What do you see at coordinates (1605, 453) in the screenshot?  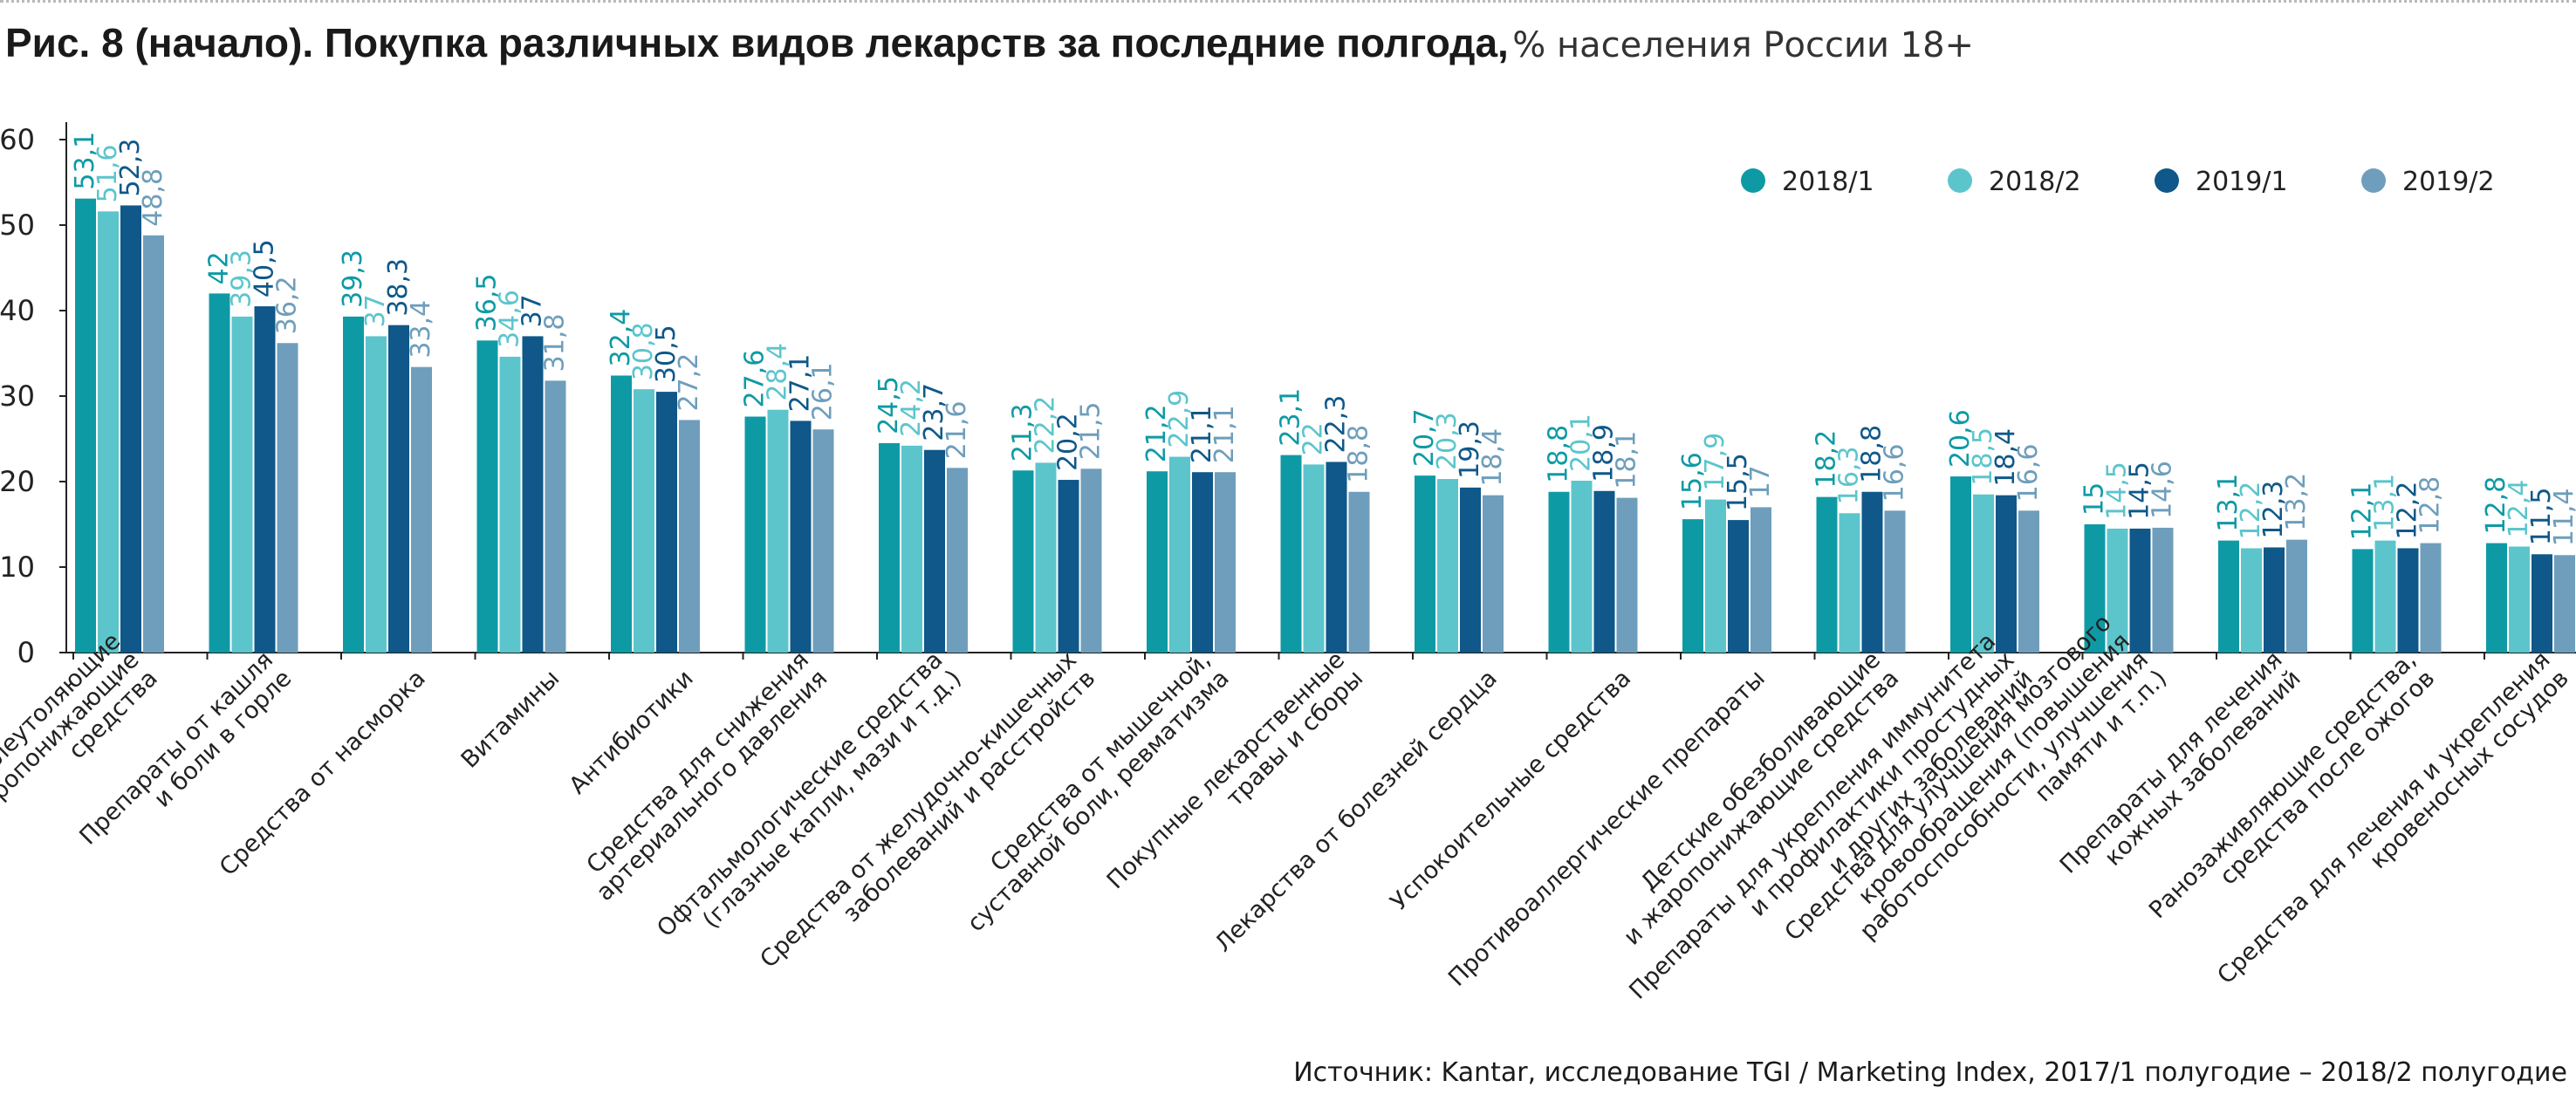 I see `bar-value-label: 18,9` at bounding box center [1605, 453].